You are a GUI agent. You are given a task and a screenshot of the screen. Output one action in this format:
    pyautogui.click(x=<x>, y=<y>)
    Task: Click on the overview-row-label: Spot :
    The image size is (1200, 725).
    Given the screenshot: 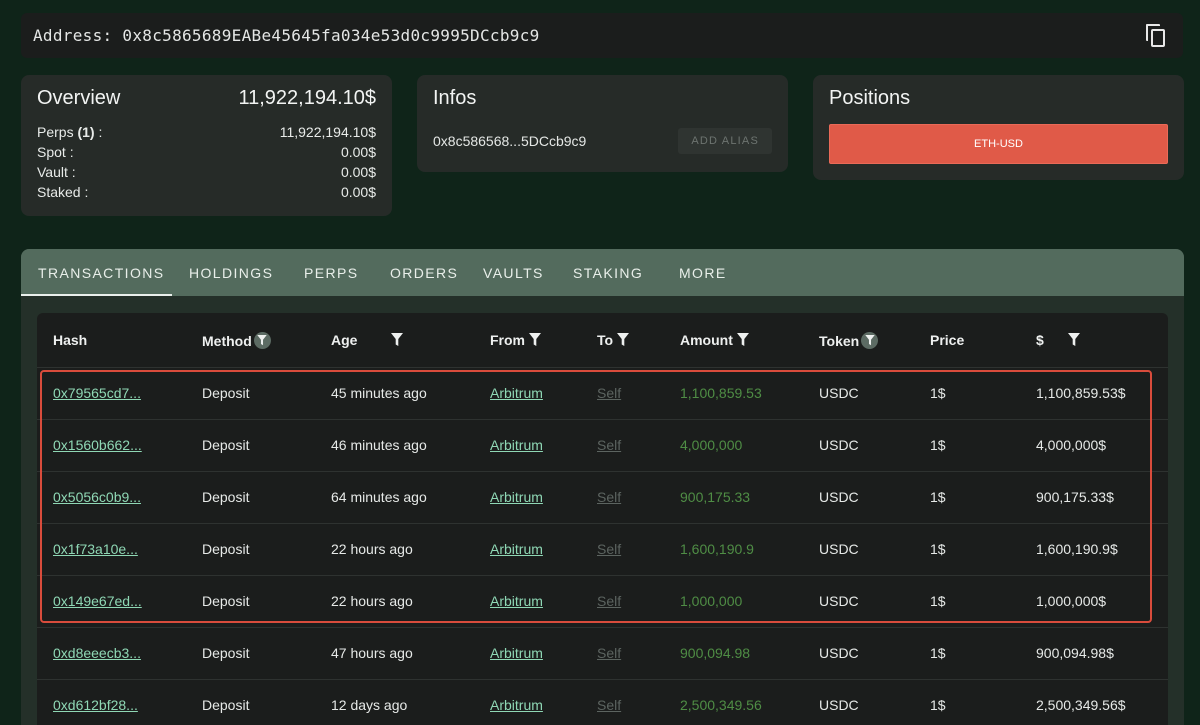 What is the action you would take?
    pyautogui.click(x=55, y=152)
    